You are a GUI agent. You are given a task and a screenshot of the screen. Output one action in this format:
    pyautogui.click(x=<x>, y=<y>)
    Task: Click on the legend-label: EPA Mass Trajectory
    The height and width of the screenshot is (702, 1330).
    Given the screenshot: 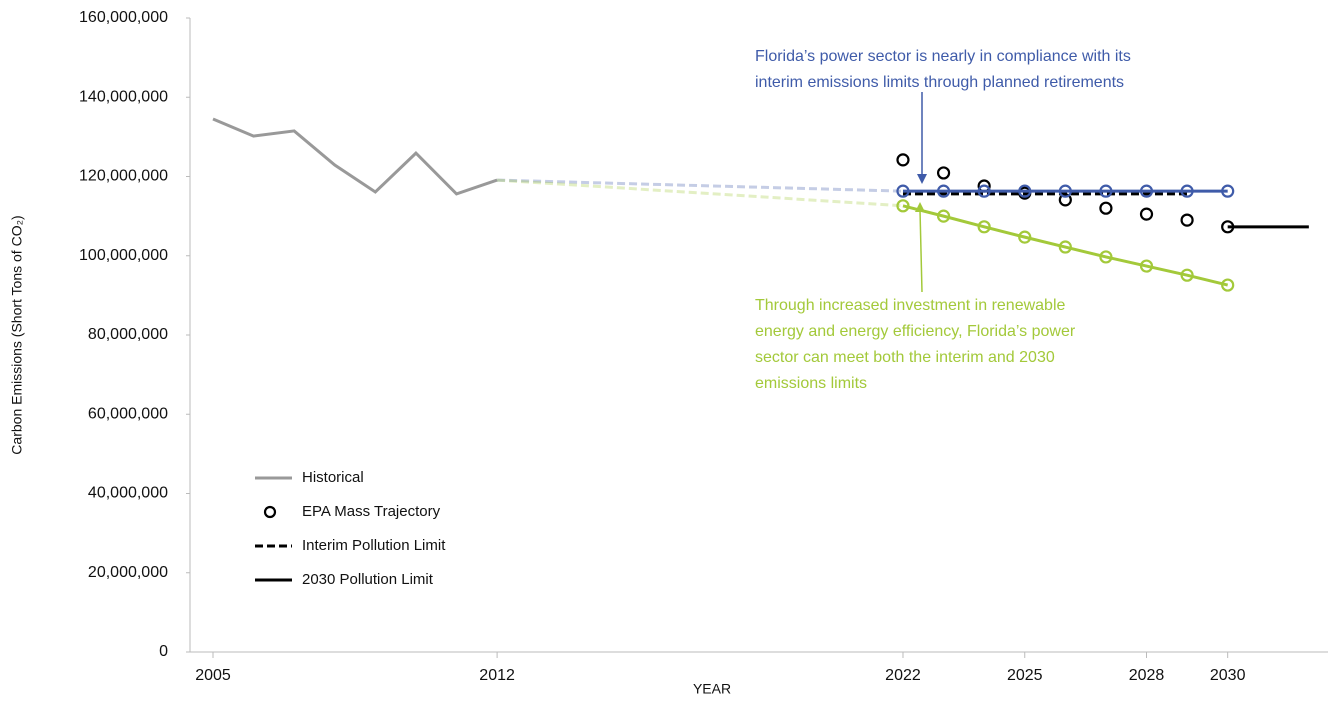 What is the action you would take?
    pyautogui.click(x=371, y=511)
    